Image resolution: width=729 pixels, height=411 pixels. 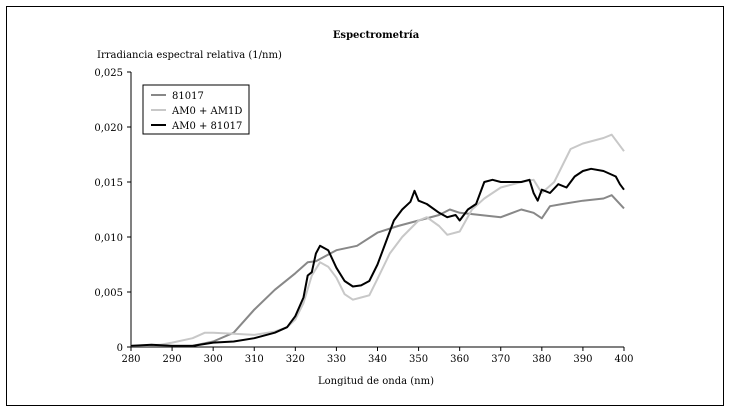 I want to click on legend-label: AM0 + AM1D, so click(x=206, y=111).